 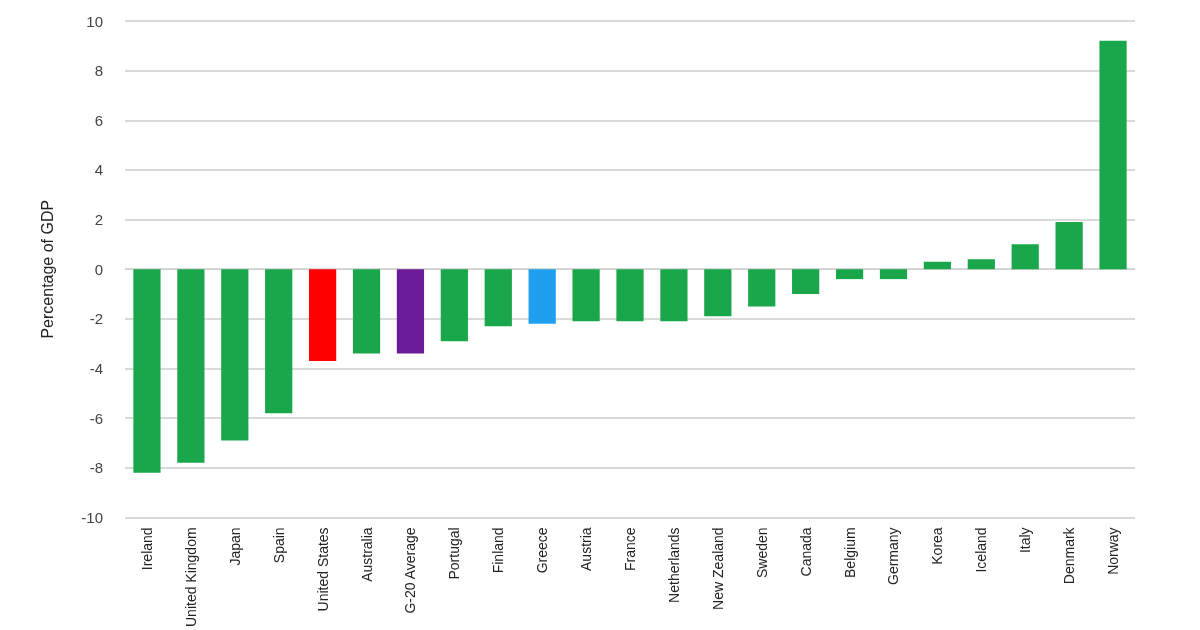 I want to click on y-tick-label: 2, so click(x=98, y=220).